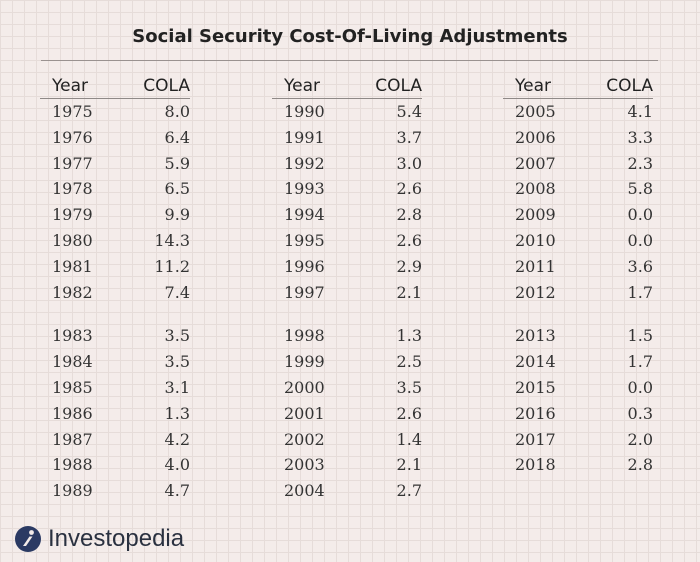 The height and width of the screenshot is (562, 700). Describe the element at coordinates (347, 138) in the screenshot. I see `table-row: 1991 3.7` at that location.